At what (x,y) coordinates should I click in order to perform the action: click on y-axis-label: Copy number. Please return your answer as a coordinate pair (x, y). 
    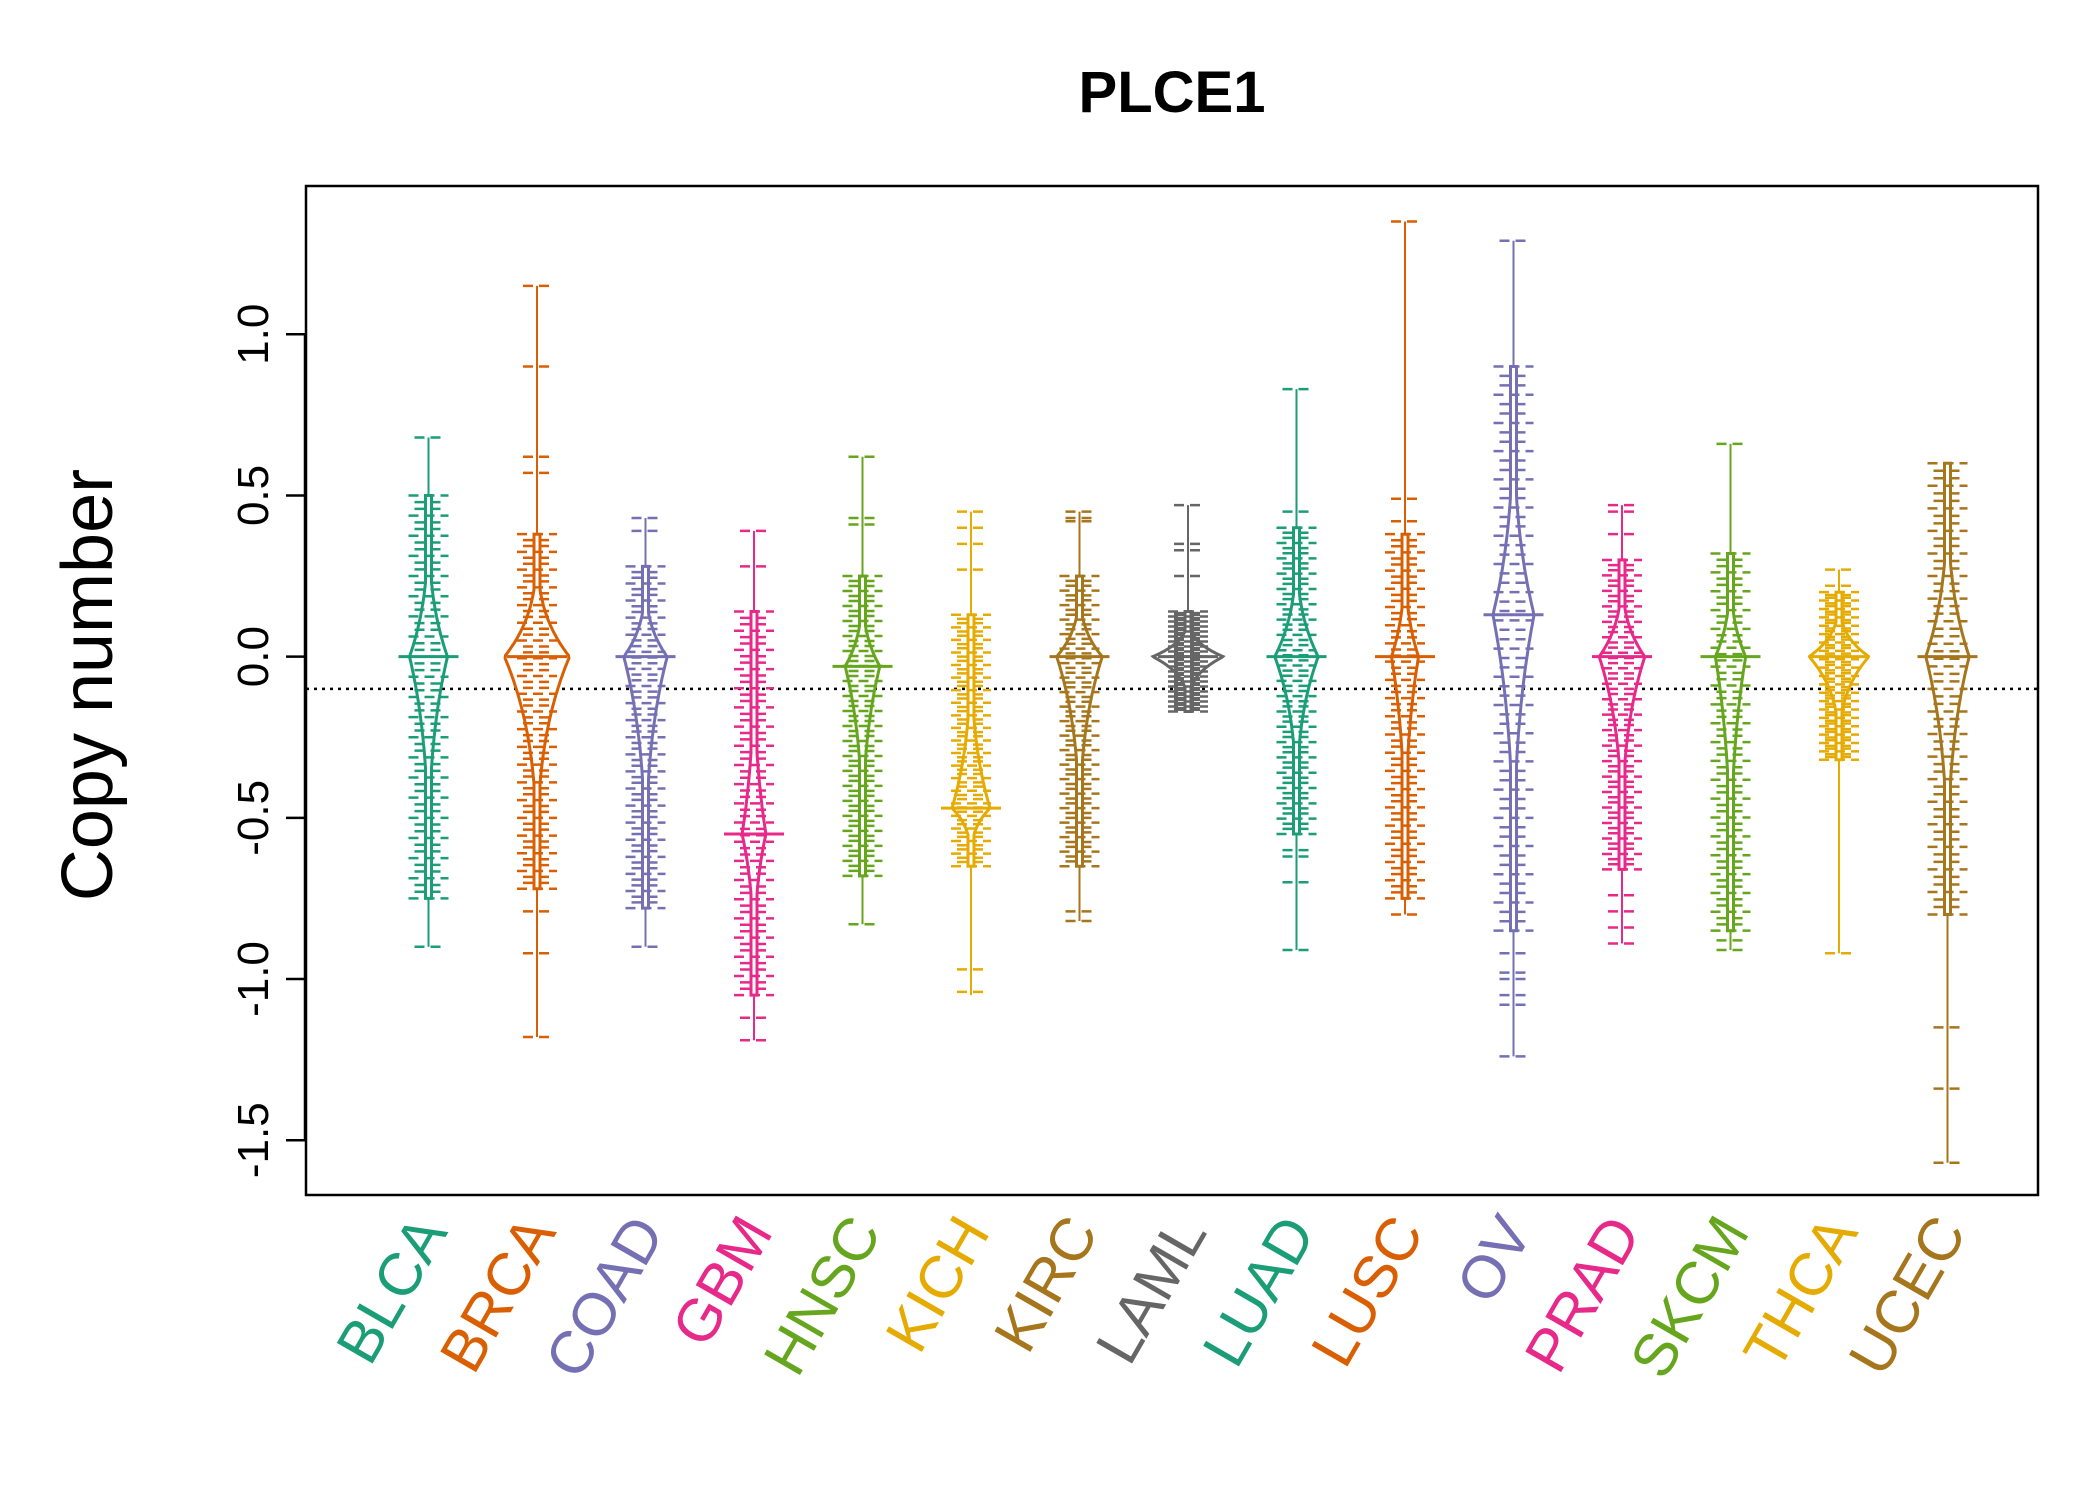
    Looking at the image, I should click on (88, 685).